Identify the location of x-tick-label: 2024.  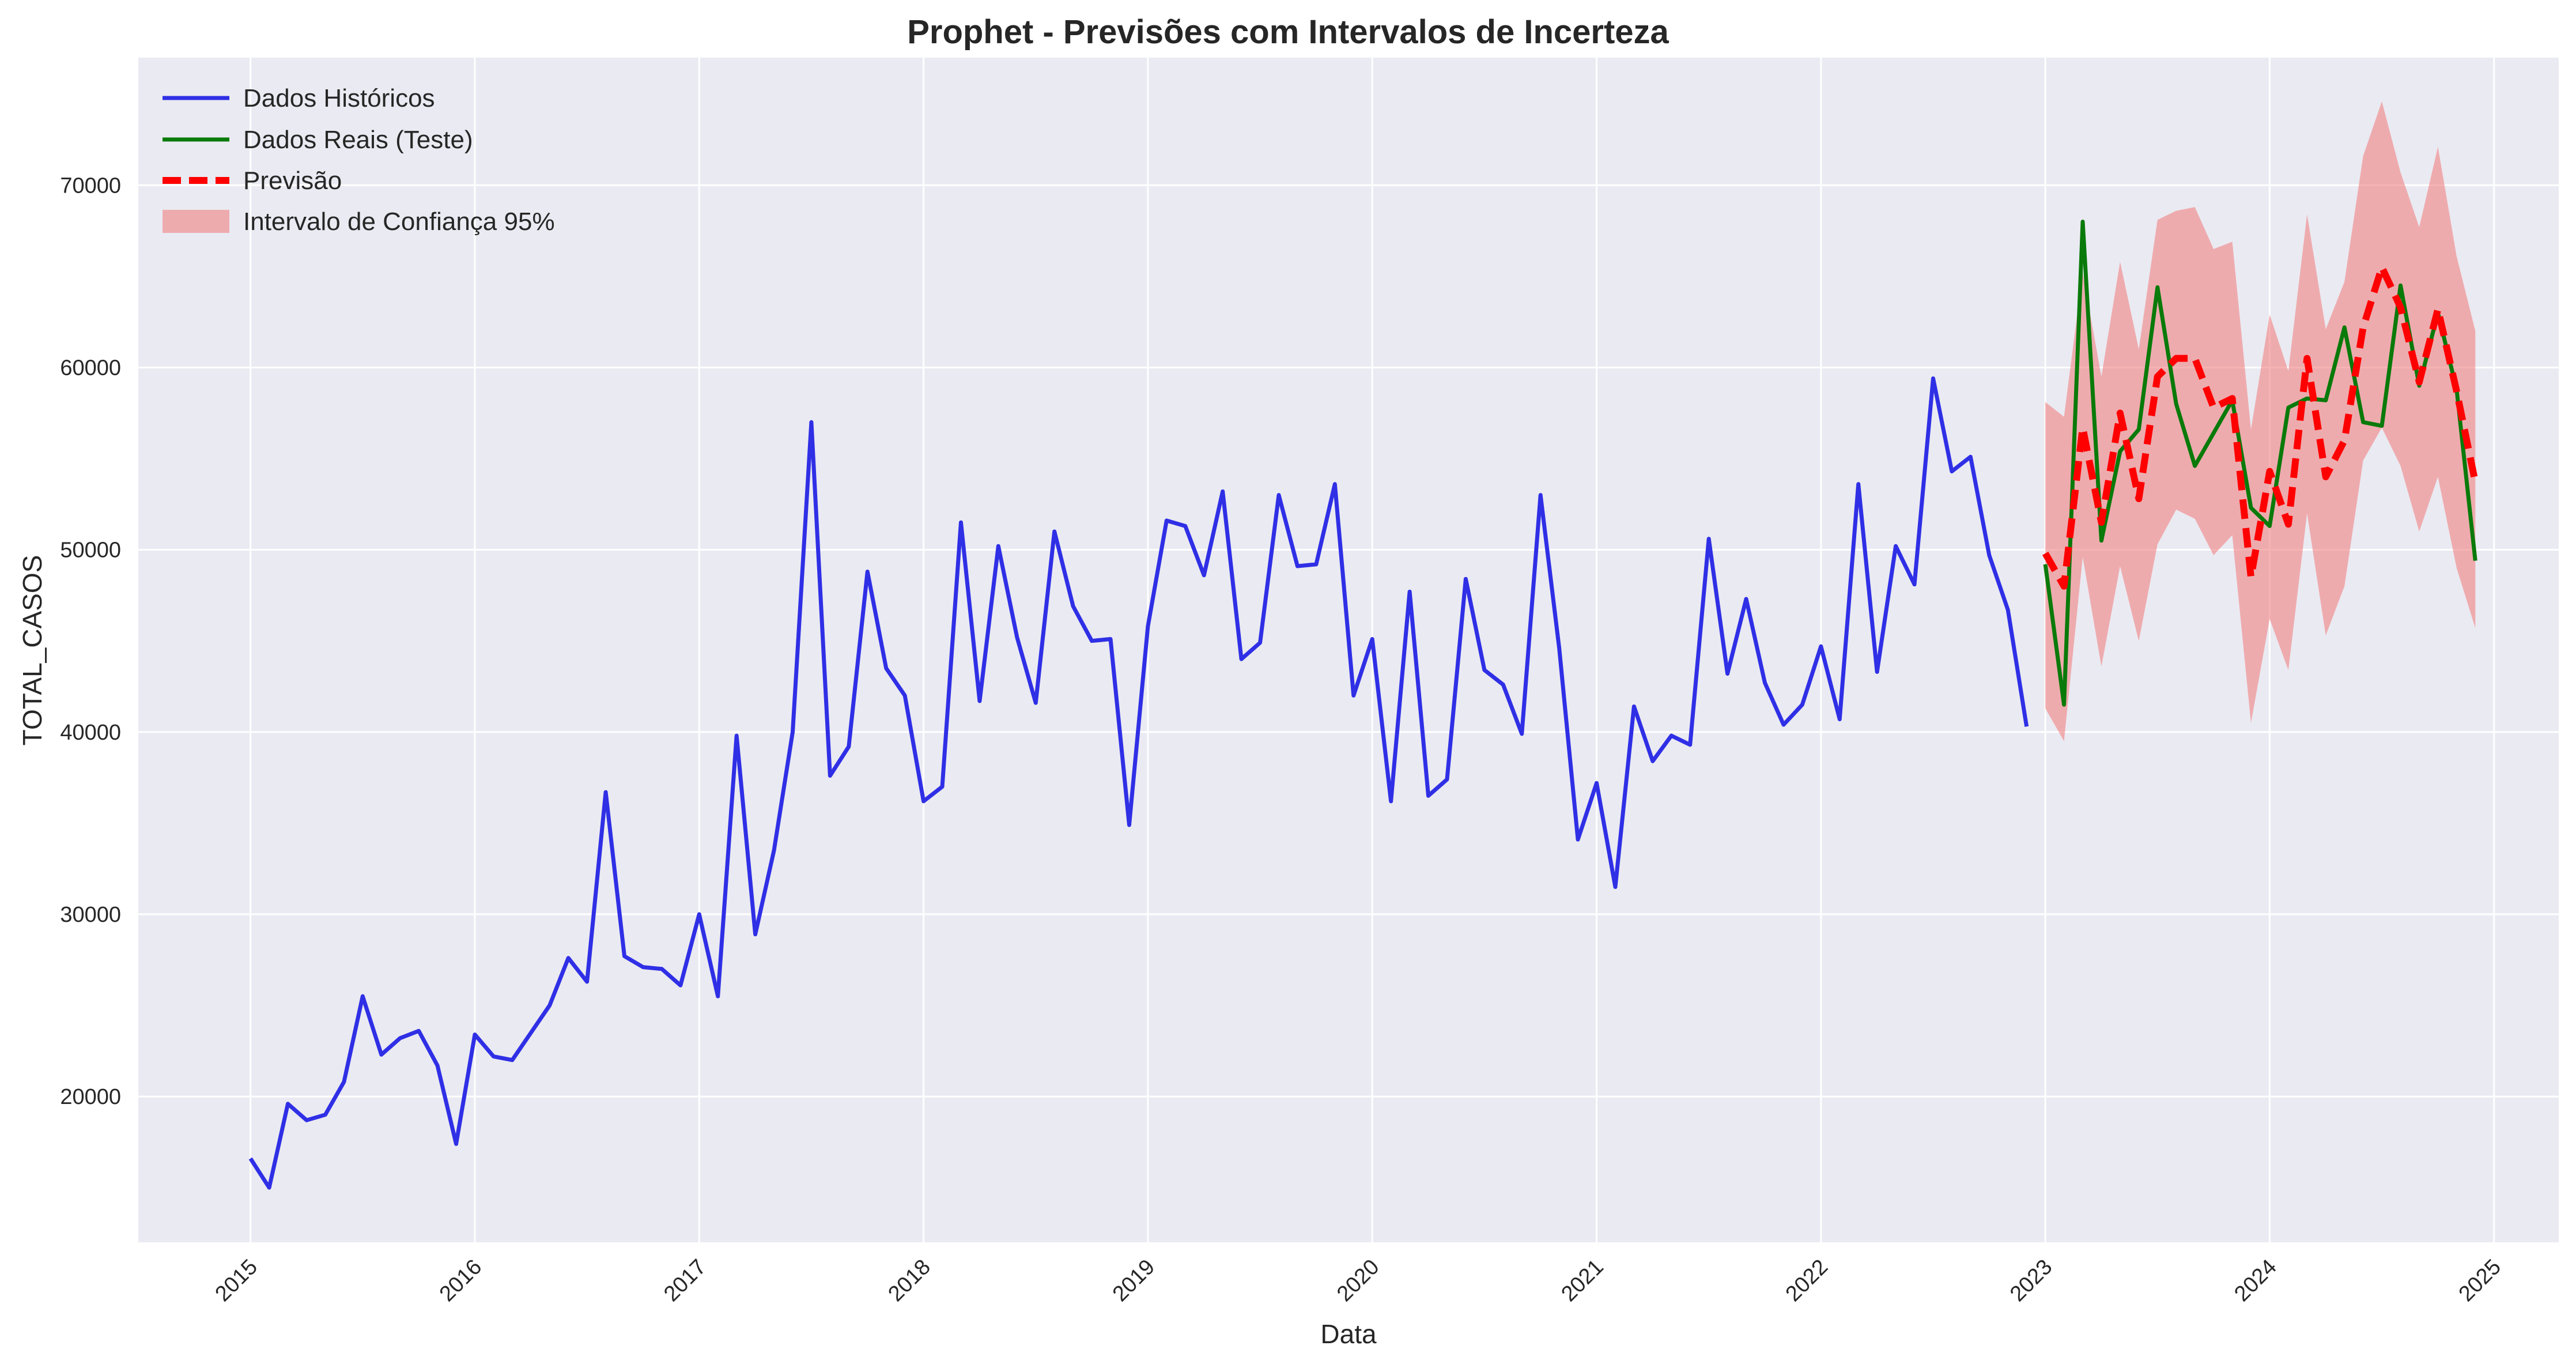
(2255, 1281).